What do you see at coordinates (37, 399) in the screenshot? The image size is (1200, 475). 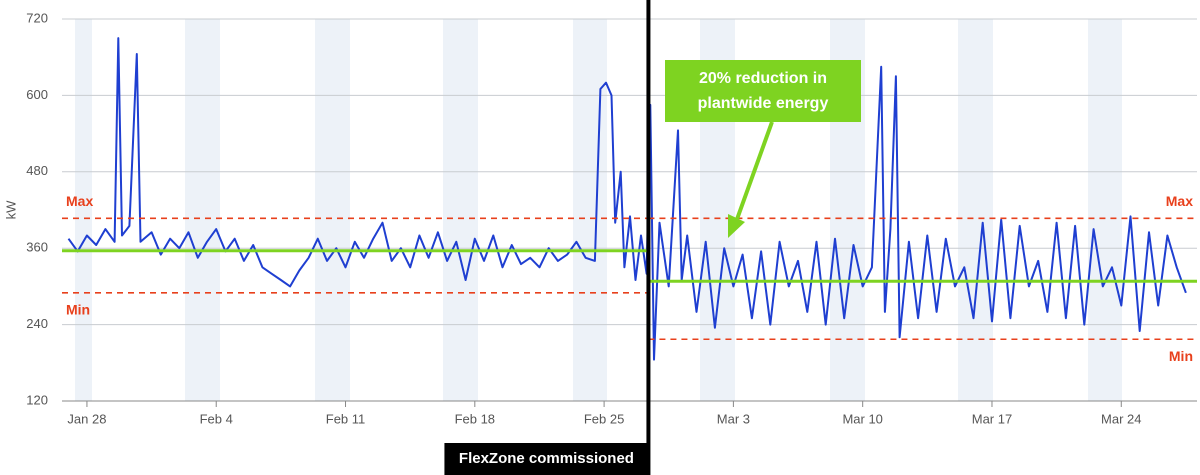 I see `y-tick-label: 120` at bounding box center [37, 399].